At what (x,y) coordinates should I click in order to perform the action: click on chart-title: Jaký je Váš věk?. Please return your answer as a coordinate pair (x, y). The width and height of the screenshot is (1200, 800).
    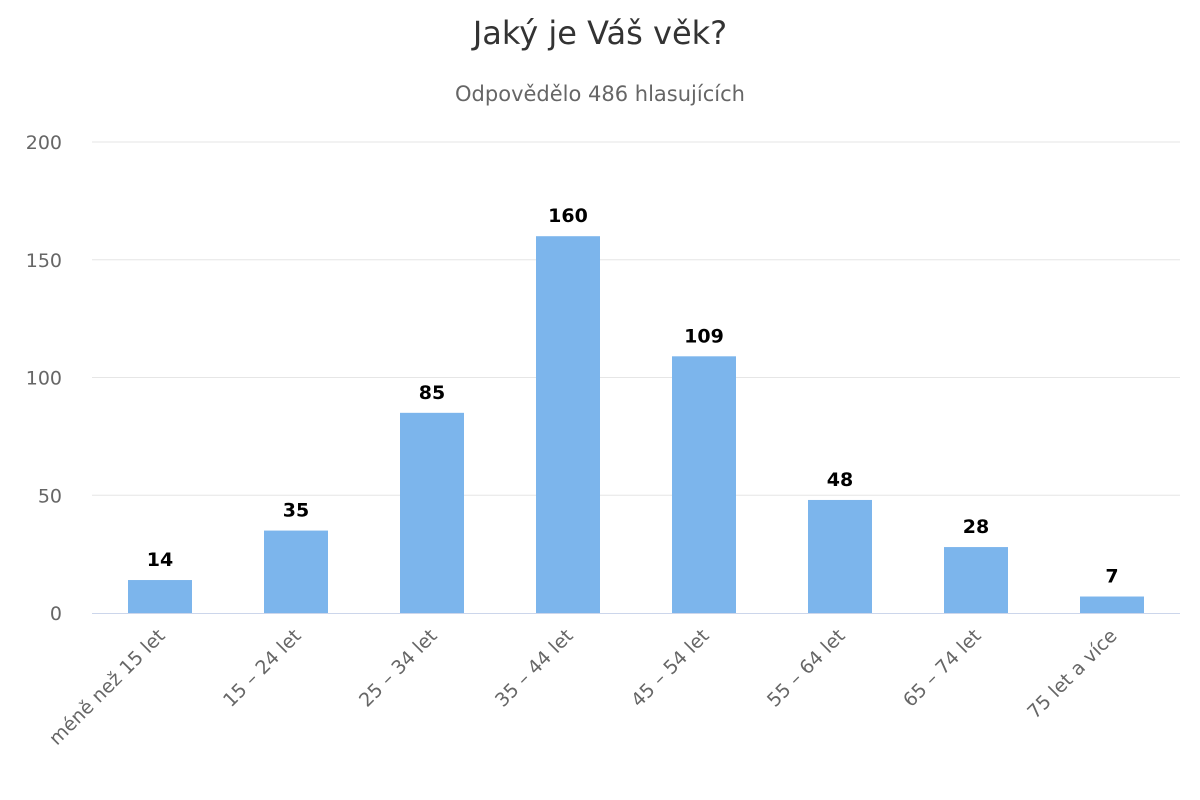
    Looking at the image, I should click on (600, 33).